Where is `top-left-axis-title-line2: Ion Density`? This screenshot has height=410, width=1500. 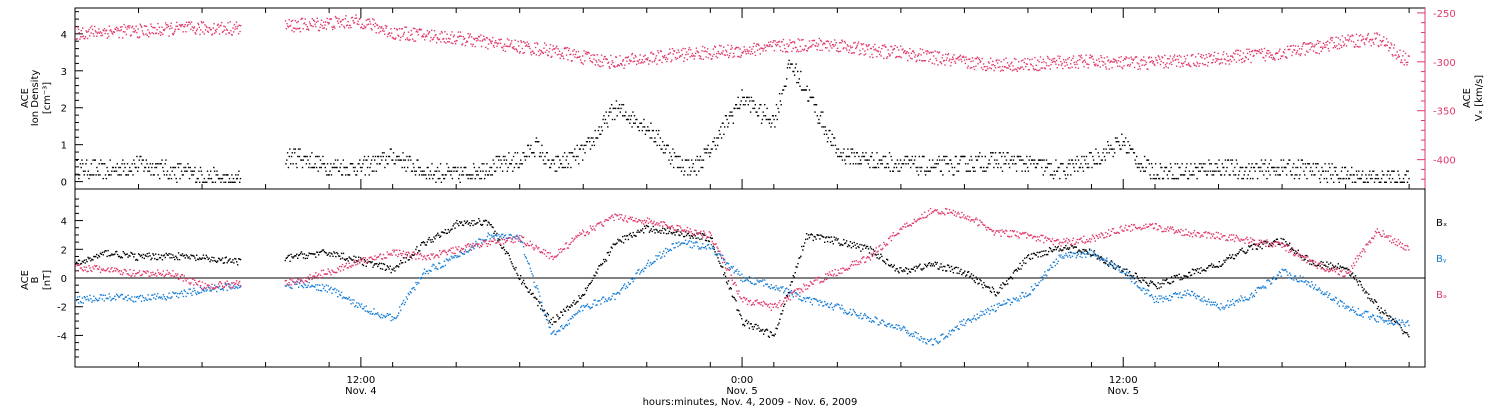
top-left-axis-title-line2: Ion Density is located at coordinates (35, 98).